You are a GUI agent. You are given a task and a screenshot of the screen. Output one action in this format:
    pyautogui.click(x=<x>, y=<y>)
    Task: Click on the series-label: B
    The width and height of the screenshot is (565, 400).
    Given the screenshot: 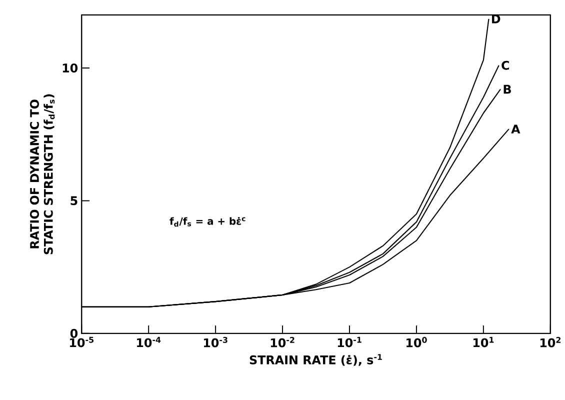 What is the action you would take?
    pyautogui.click(x=507, y=89)
    